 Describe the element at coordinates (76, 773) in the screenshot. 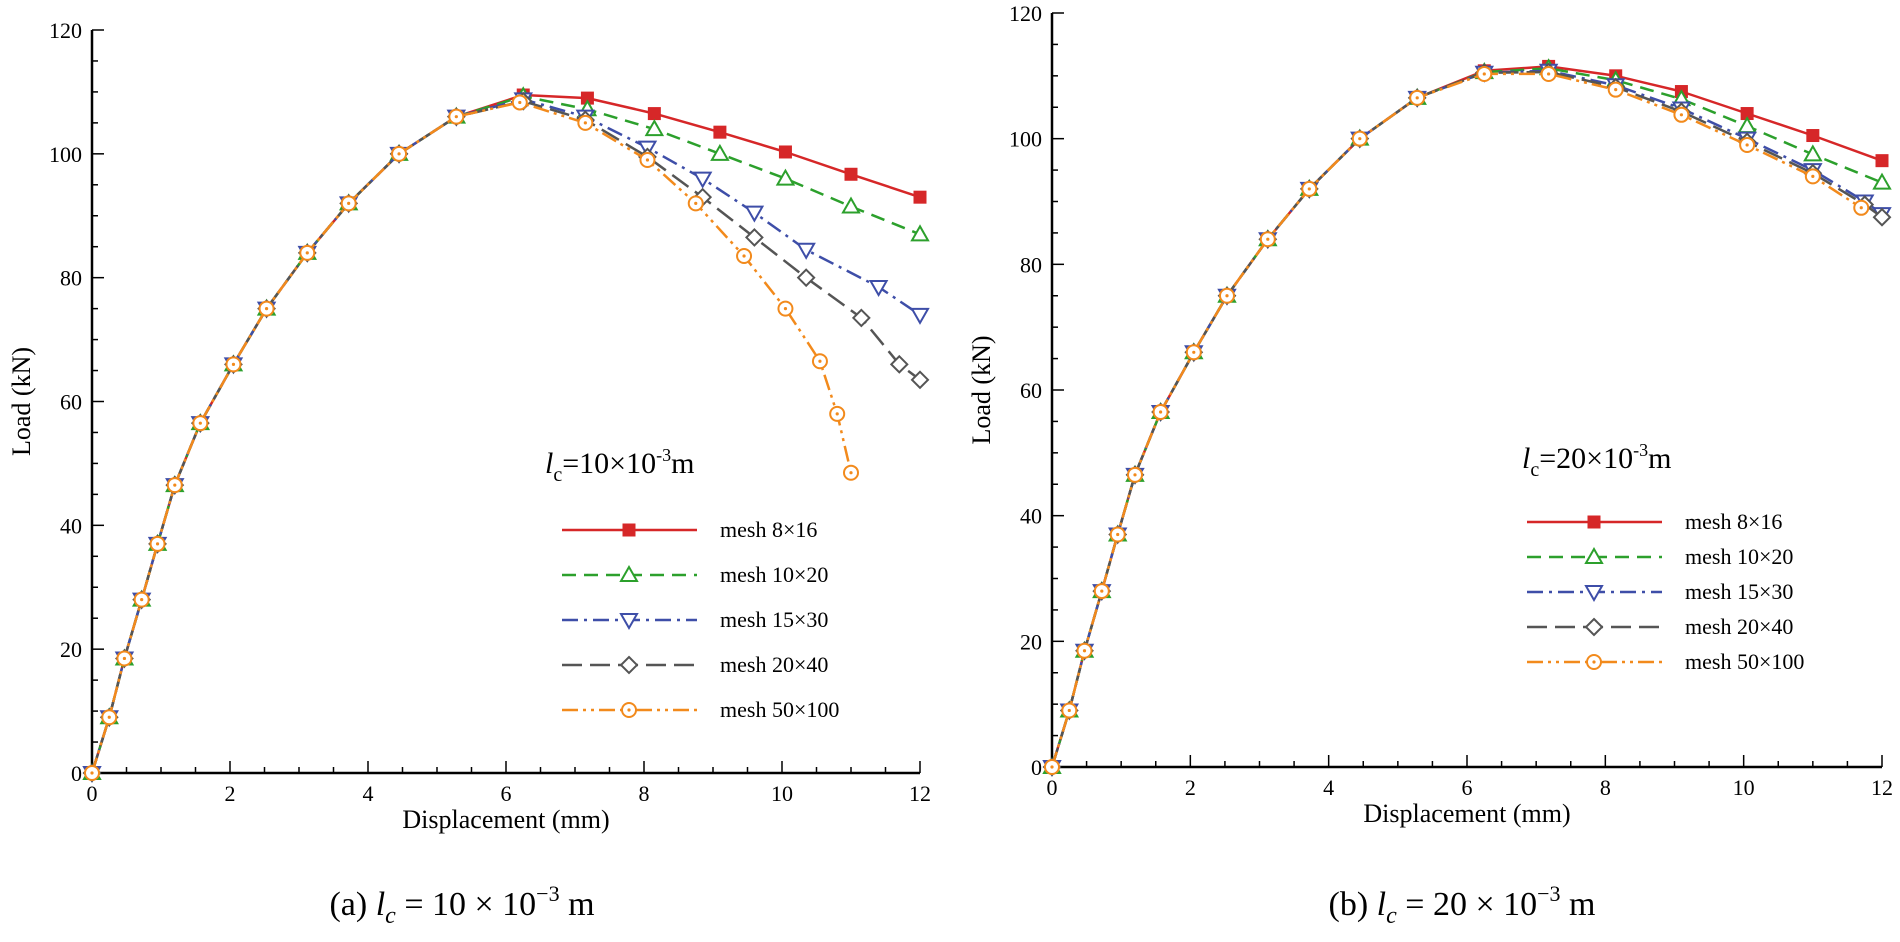

I see `y-tick-label: 0` at that location.